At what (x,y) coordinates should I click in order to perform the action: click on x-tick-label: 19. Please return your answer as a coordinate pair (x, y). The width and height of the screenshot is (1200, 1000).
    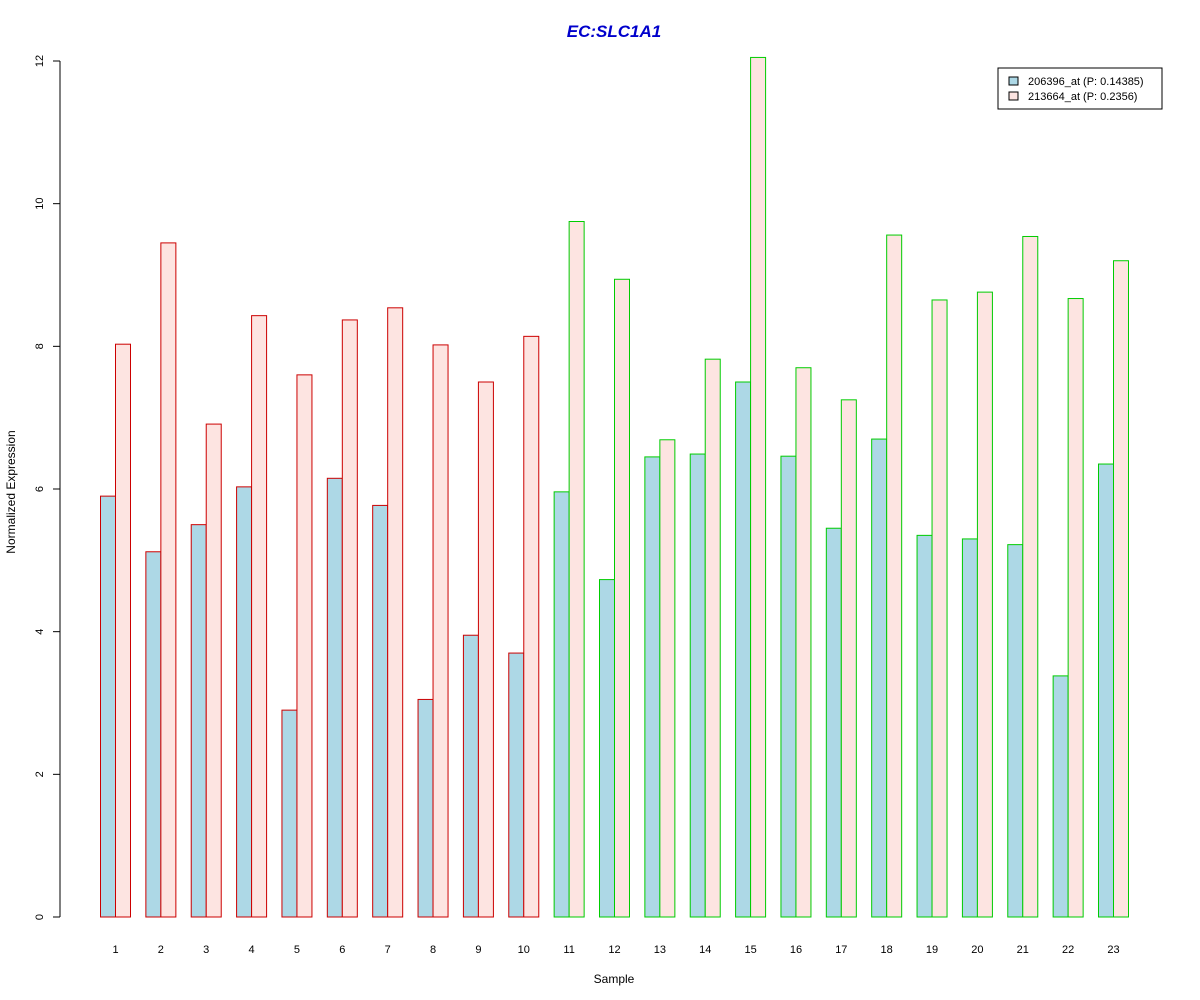
    Looking at the image, I should click on (932, 950).